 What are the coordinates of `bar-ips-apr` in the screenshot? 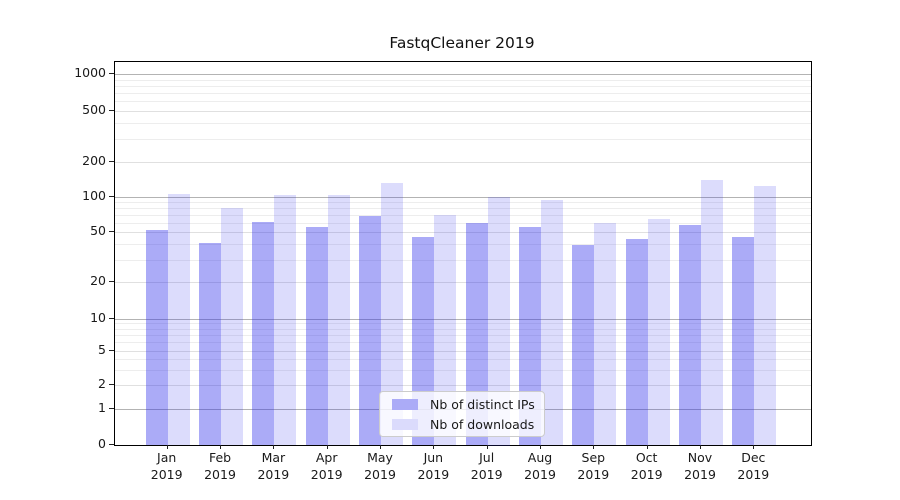 It's located at (316, 336).